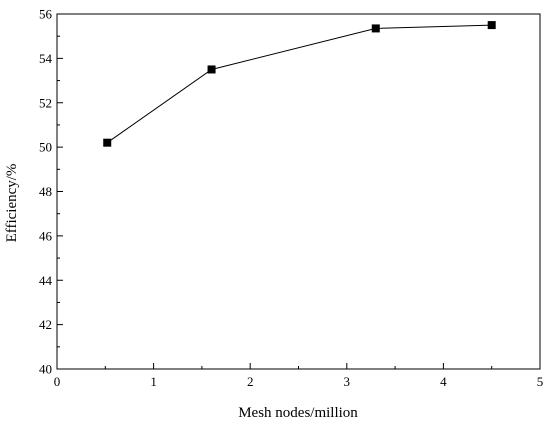 Image resolution: width=550 pixels, height=429 pixels. Describe the element at coordinates (153, 381) in the screenshot. I see `x-tick-label: 1` at that location.